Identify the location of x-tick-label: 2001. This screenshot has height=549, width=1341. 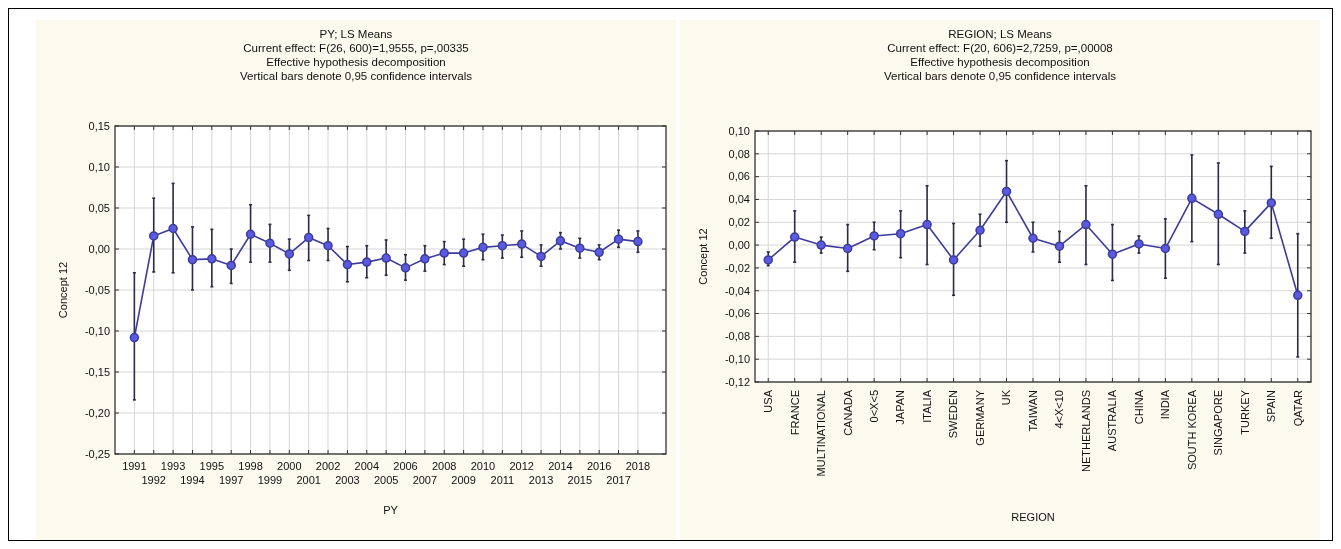
(308, 480).